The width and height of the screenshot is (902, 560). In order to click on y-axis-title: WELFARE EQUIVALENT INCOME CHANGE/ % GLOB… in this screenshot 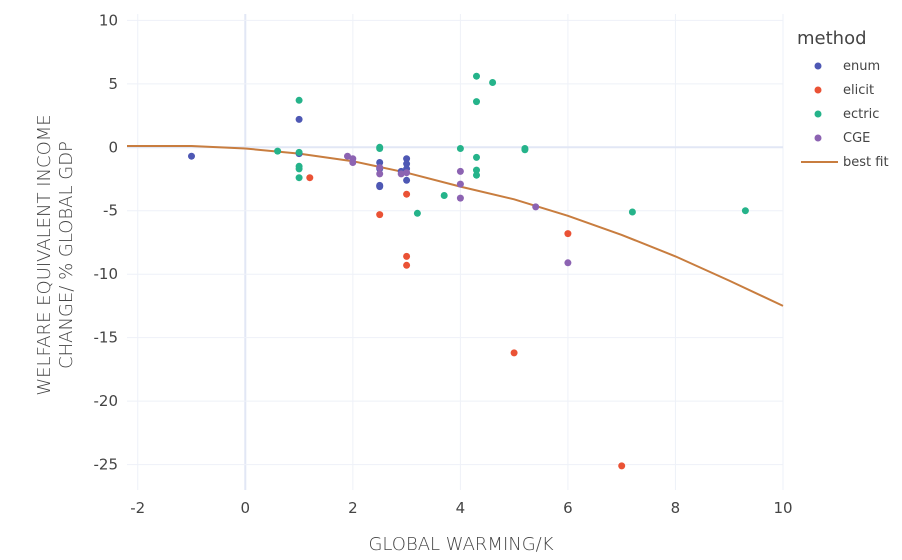, I will do `click(55, 254)`.